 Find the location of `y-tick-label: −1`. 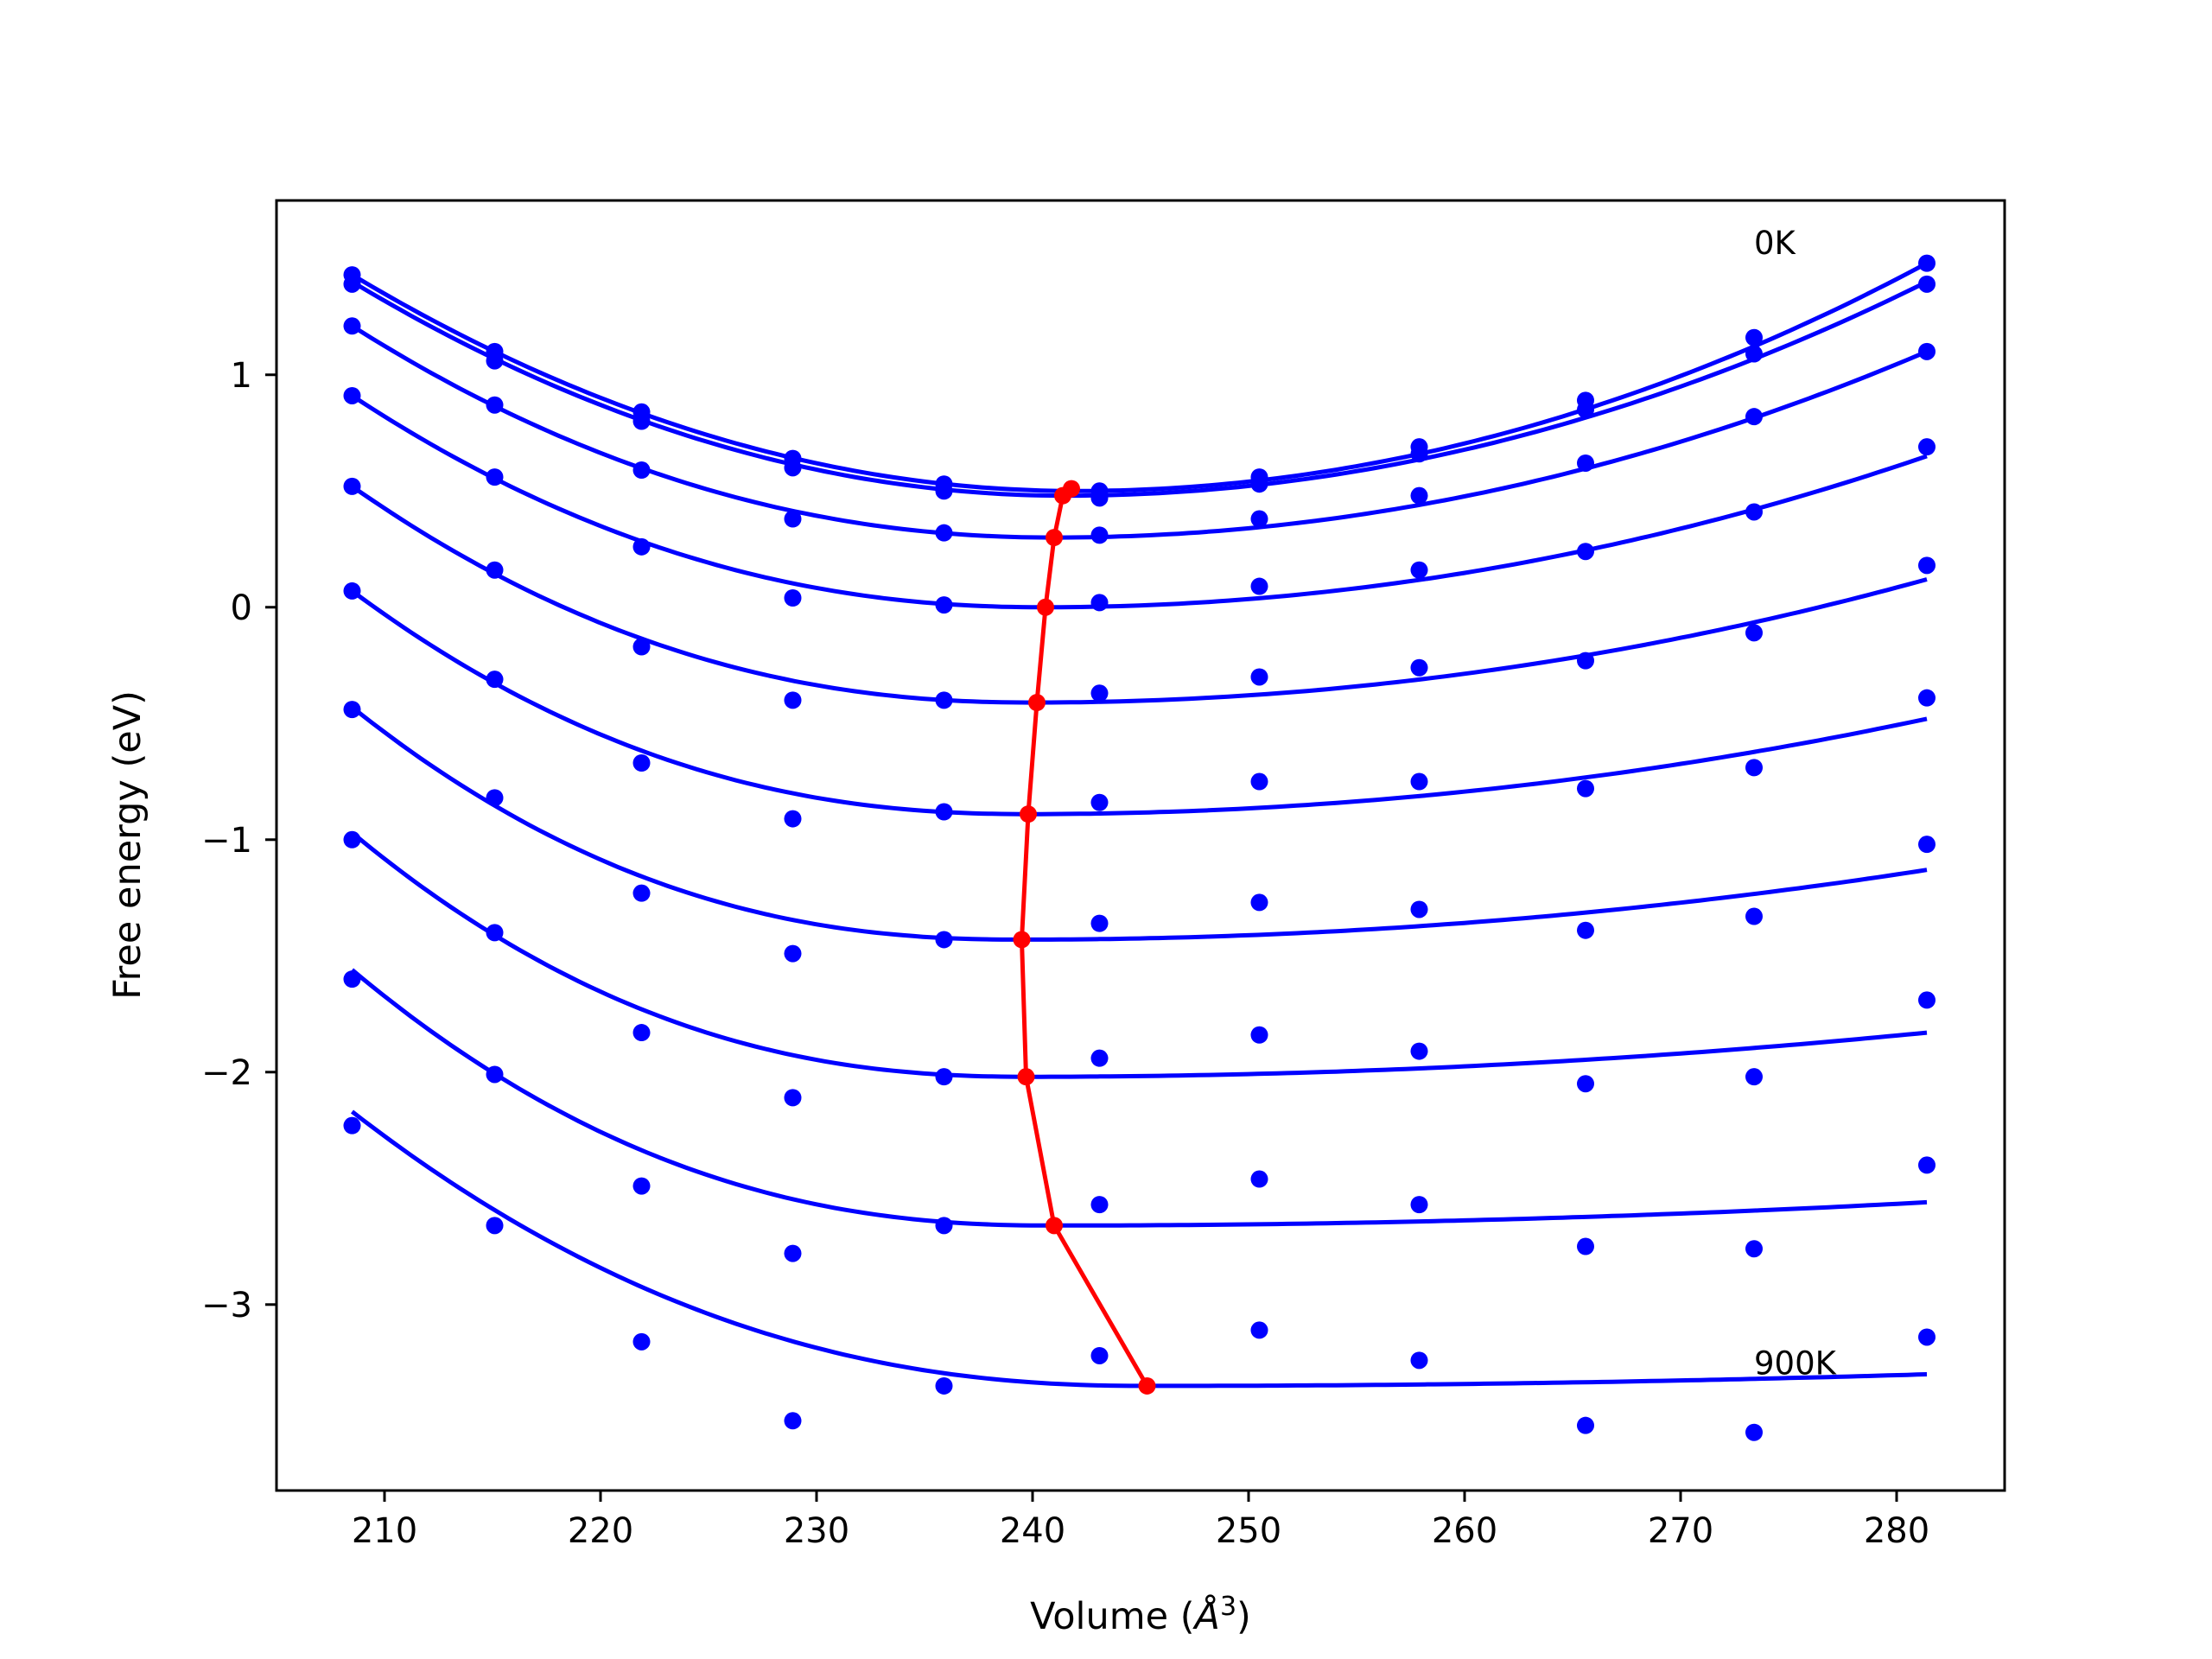

y-tick-label: −1 is located at coordinates (226, 841).